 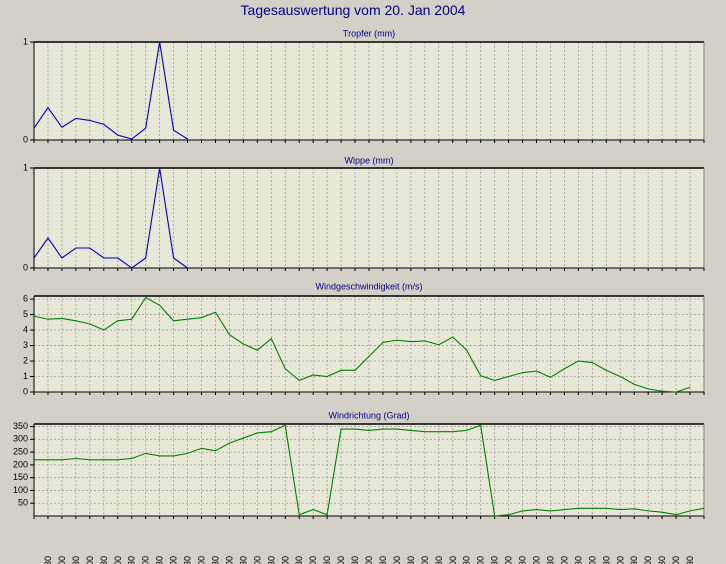 I want to click on page-title: Tagesauswertung vom 20. Jan 2004, so click(x=353, y=10).